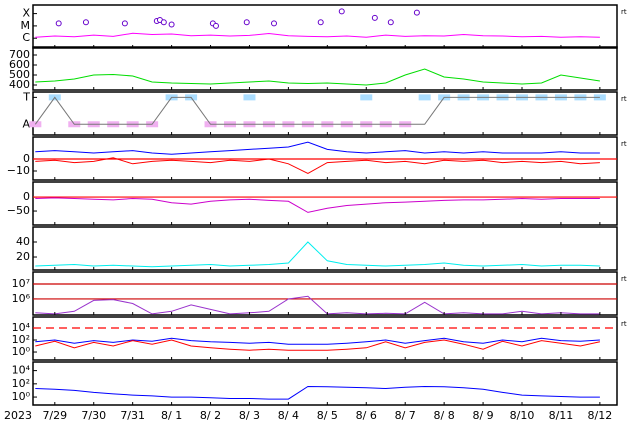 The width and height of the screenshot is (634, 424). I want to click on y-tick-label: X, so click(26, 13).